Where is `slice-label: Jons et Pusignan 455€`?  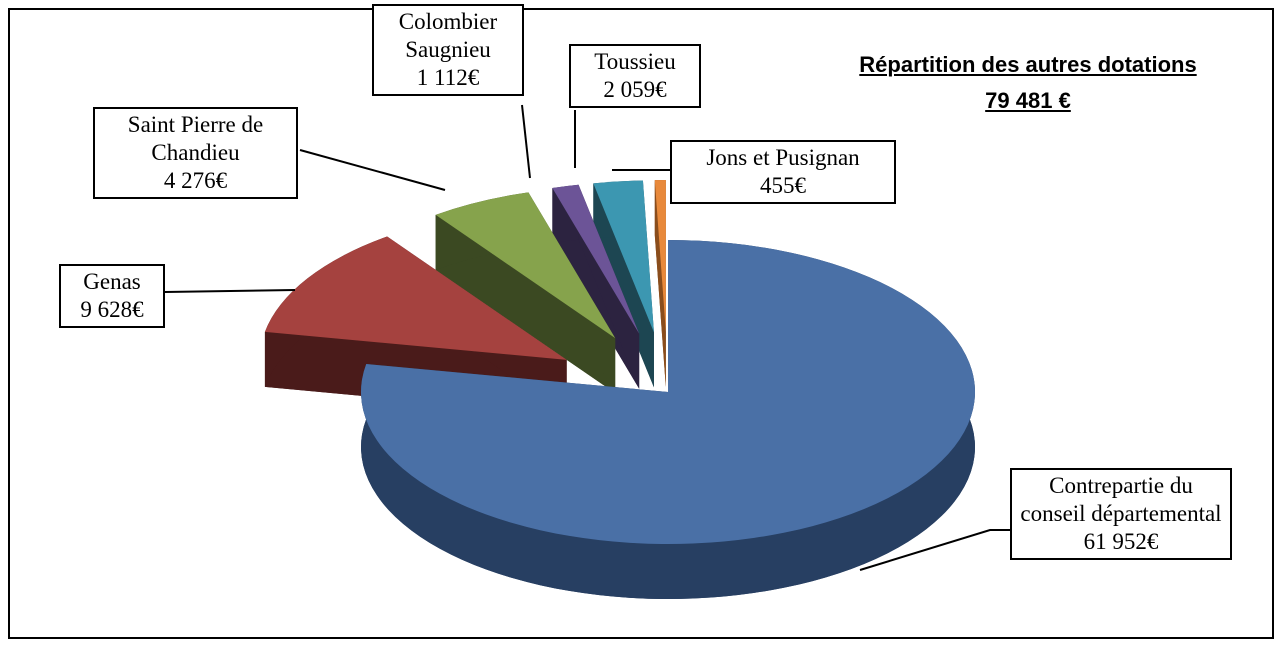 slice-label: Jons et Pusignan 455€ is located at coordinates (783, 172).